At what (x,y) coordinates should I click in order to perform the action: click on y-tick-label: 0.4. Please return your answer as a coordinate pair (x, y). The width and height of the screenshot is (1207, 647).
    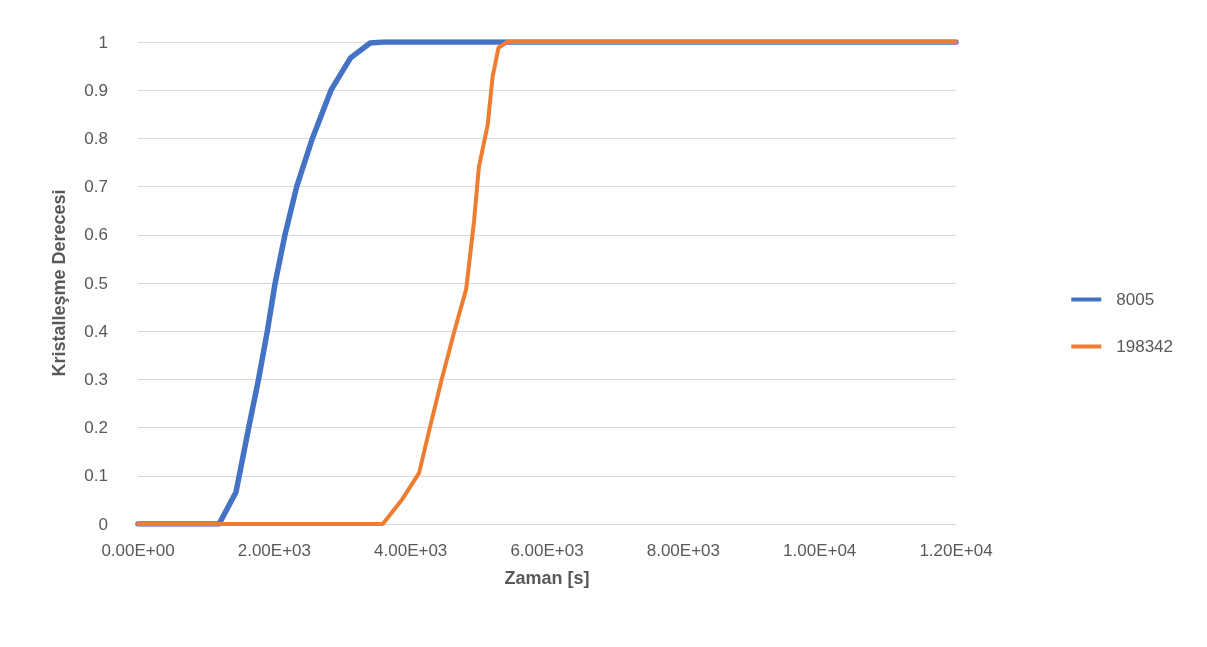
    Looking at the image, I should click on (96, 331).